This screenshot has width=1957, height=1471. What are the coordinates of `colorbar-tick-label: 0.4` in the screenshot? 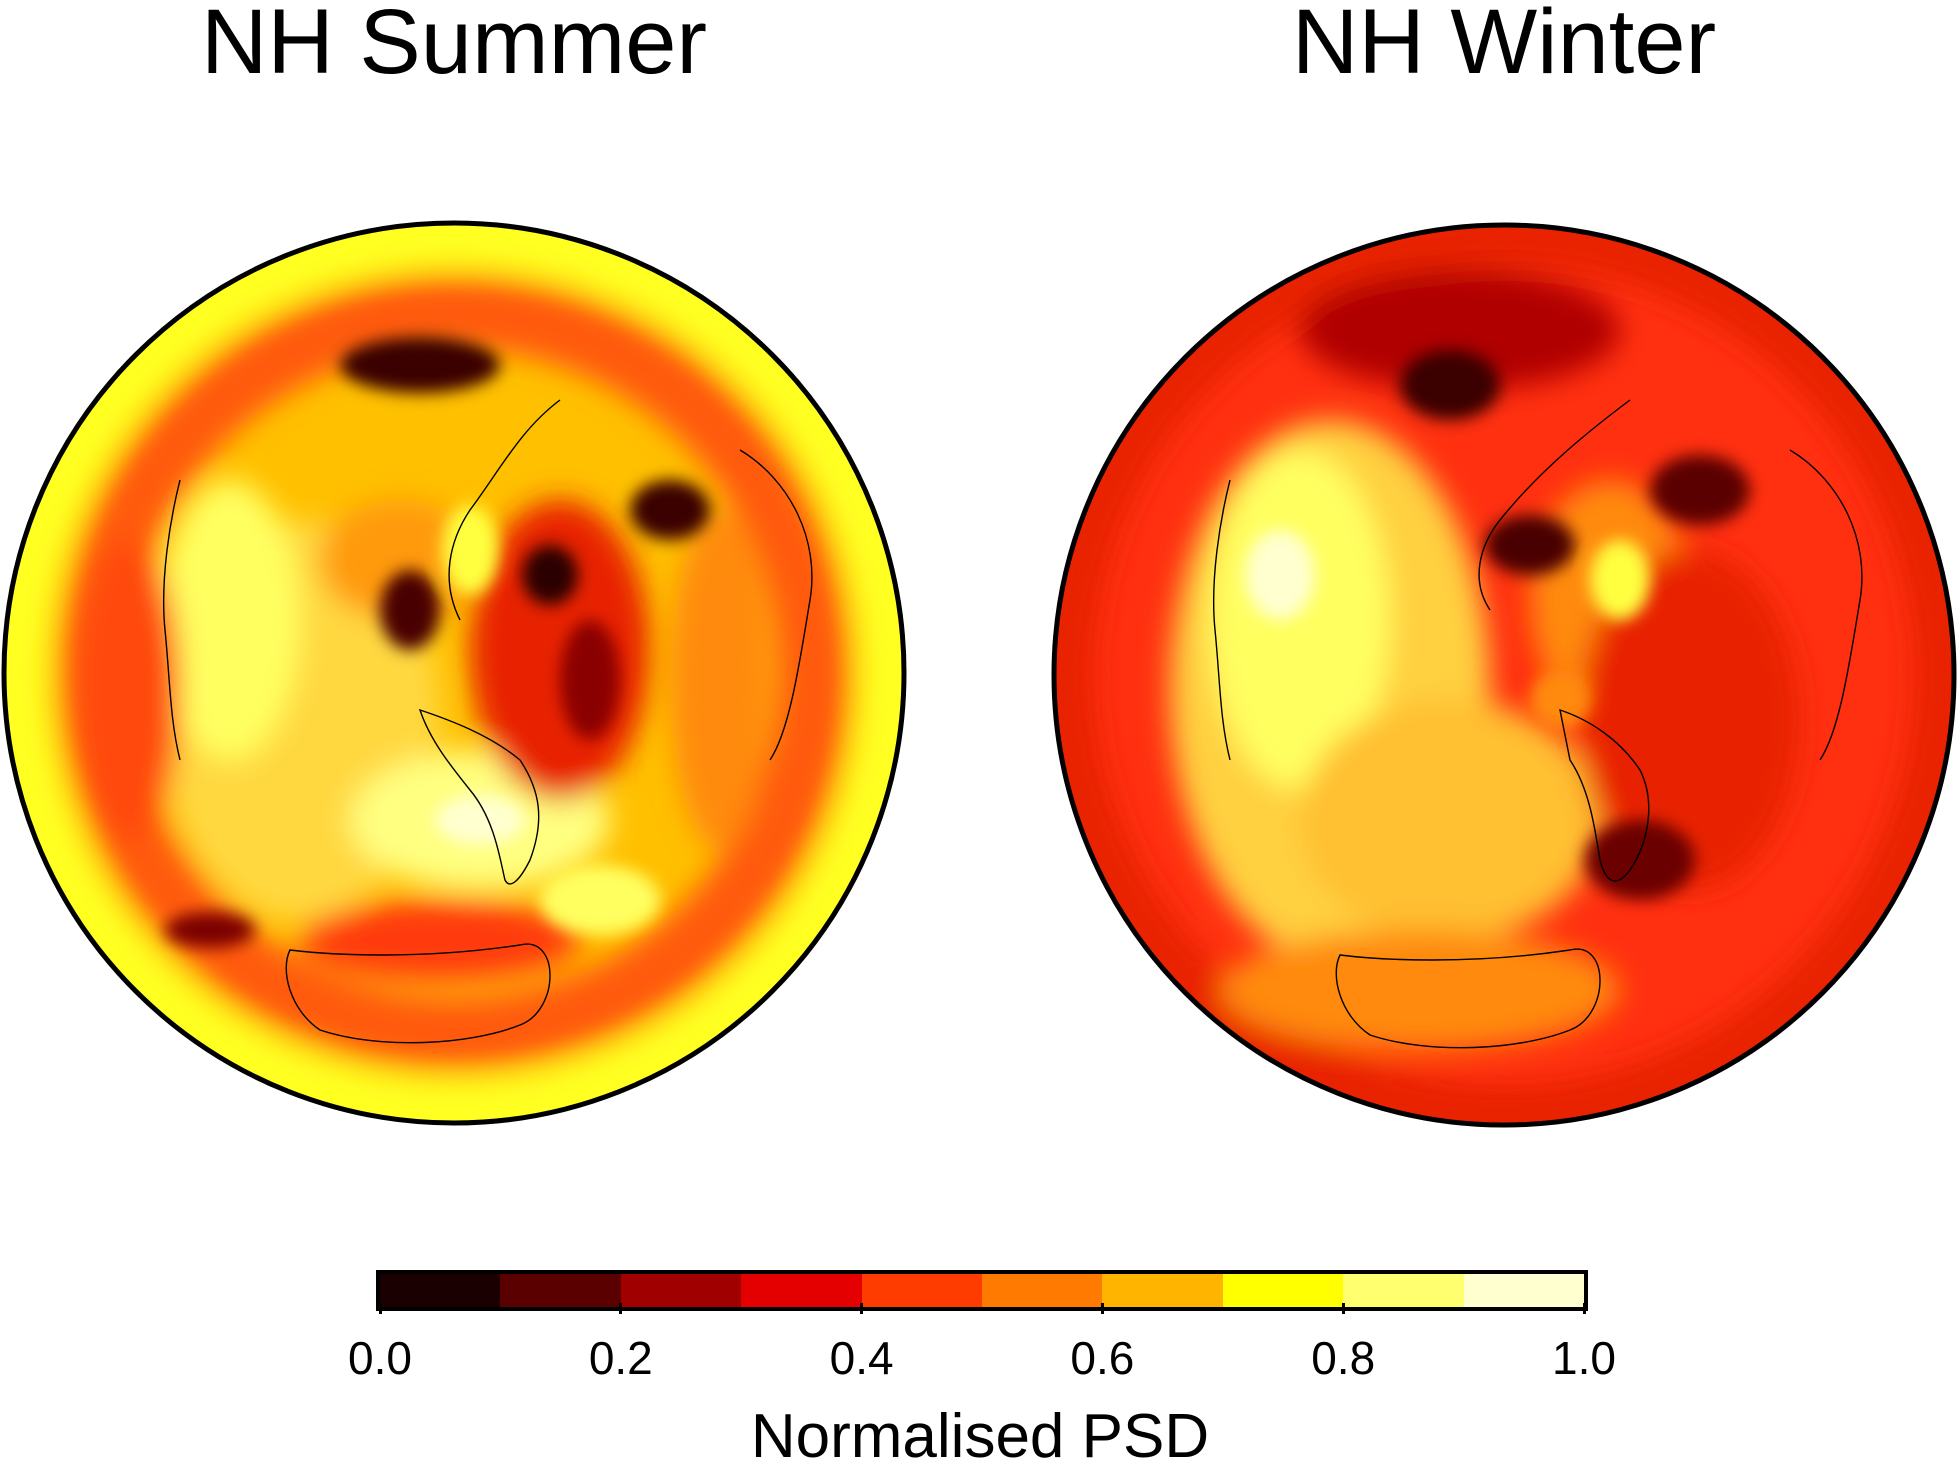 It's located at (861, 1358).